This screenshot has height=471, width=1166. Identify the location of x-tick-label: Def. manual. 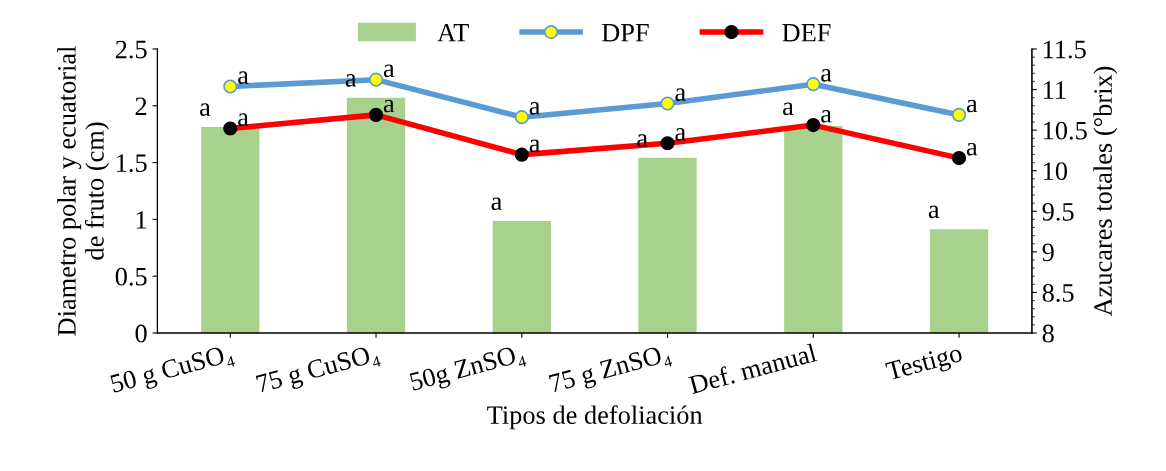
(752, 368).